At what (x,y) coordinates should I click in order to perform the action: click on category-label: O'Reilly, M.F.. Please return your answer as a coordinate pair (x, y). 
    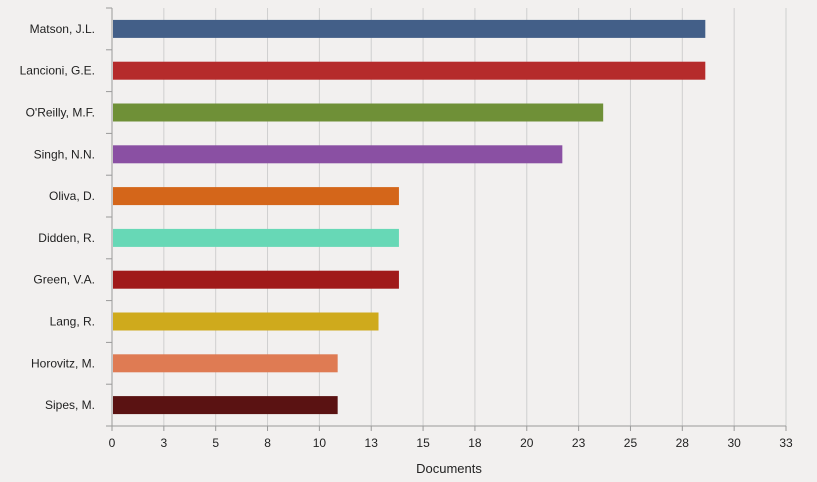
    Looking at the image, I should click on (60, 113).